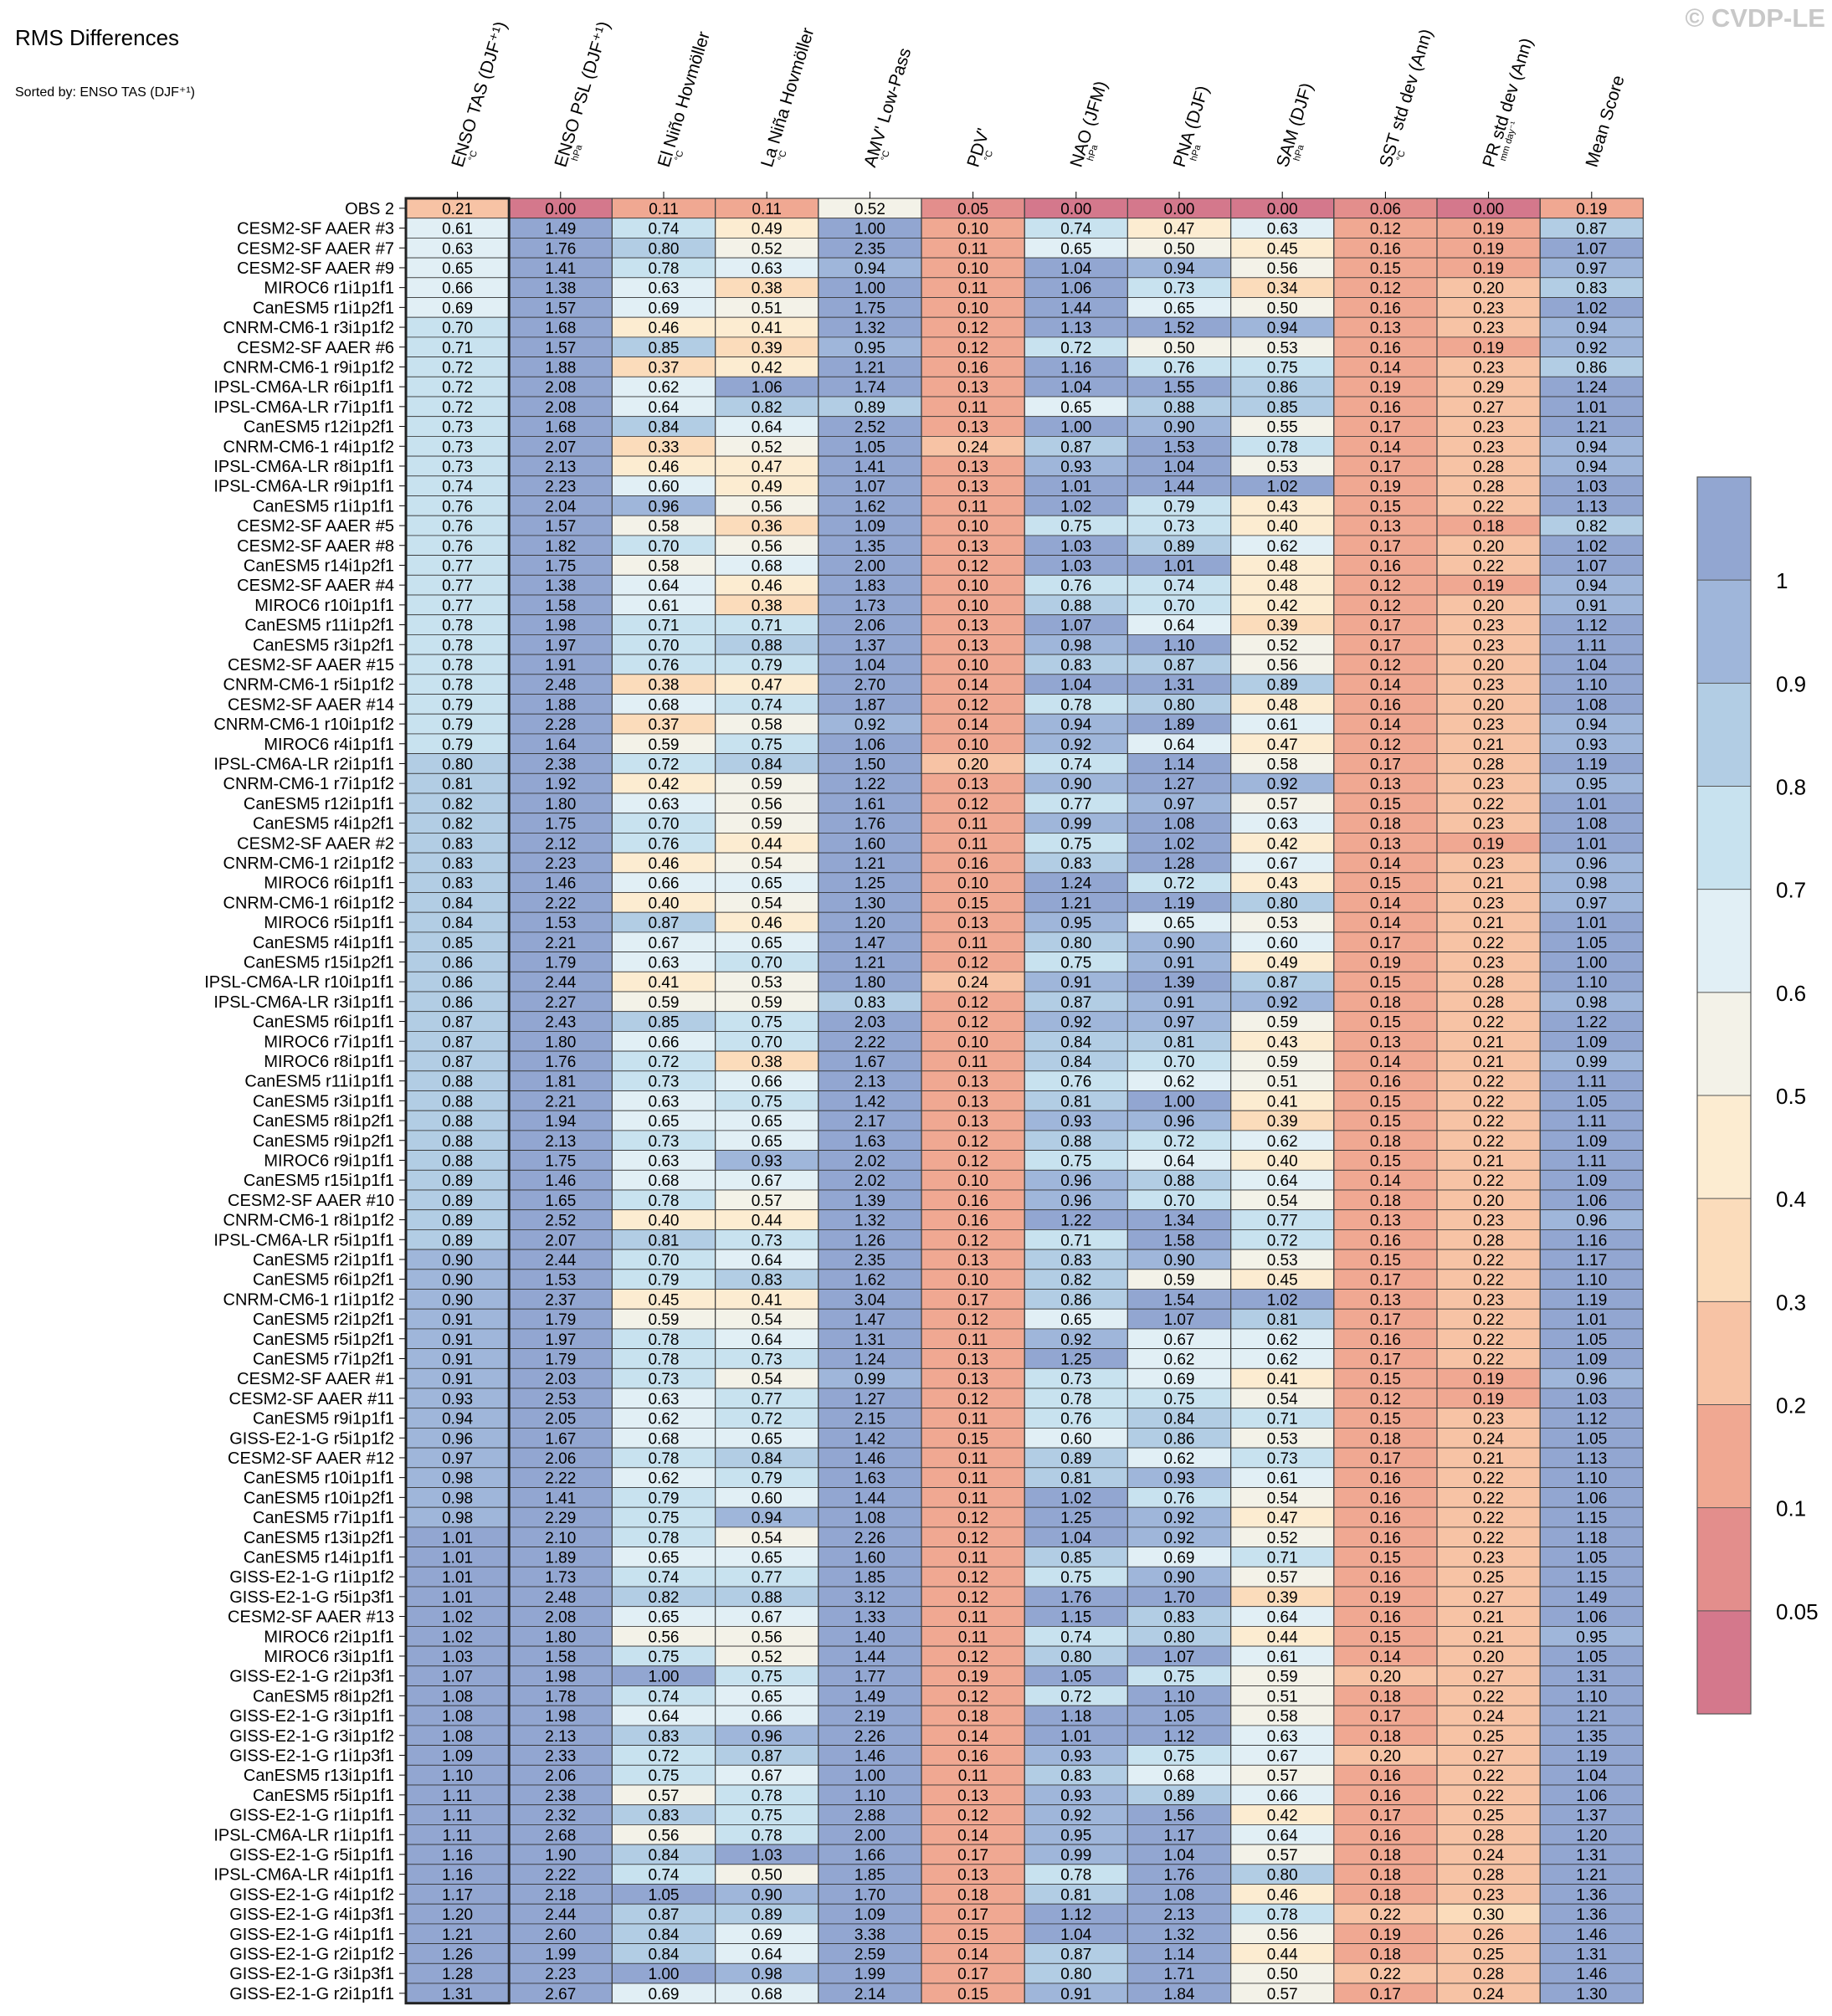  I want to click on cell-value-label: 0.79, so click(664, 1498).